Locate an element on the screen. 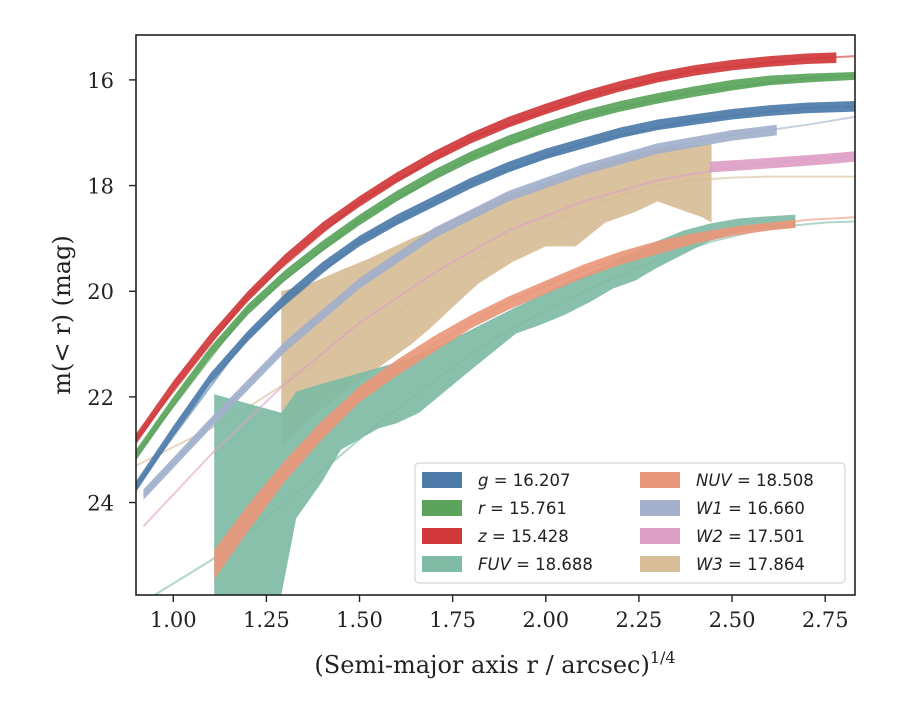 This screenshot has height=704, width=900. y-tick-label: 16 is located at coordinates (100, 81).